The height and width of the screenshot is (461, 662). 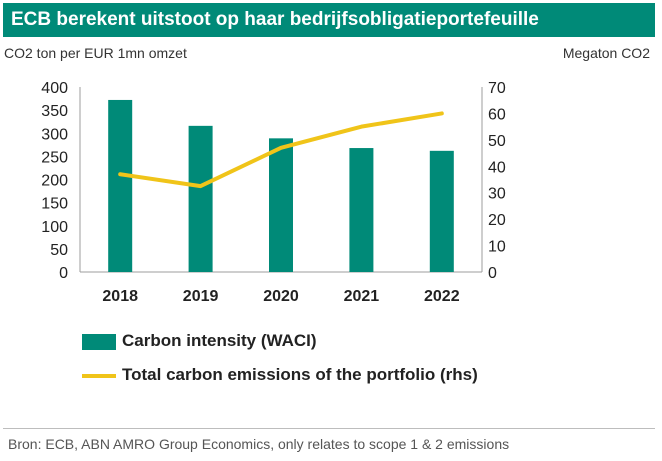 I want to click on left-tick-label: 350, so click(x=54, y=111).